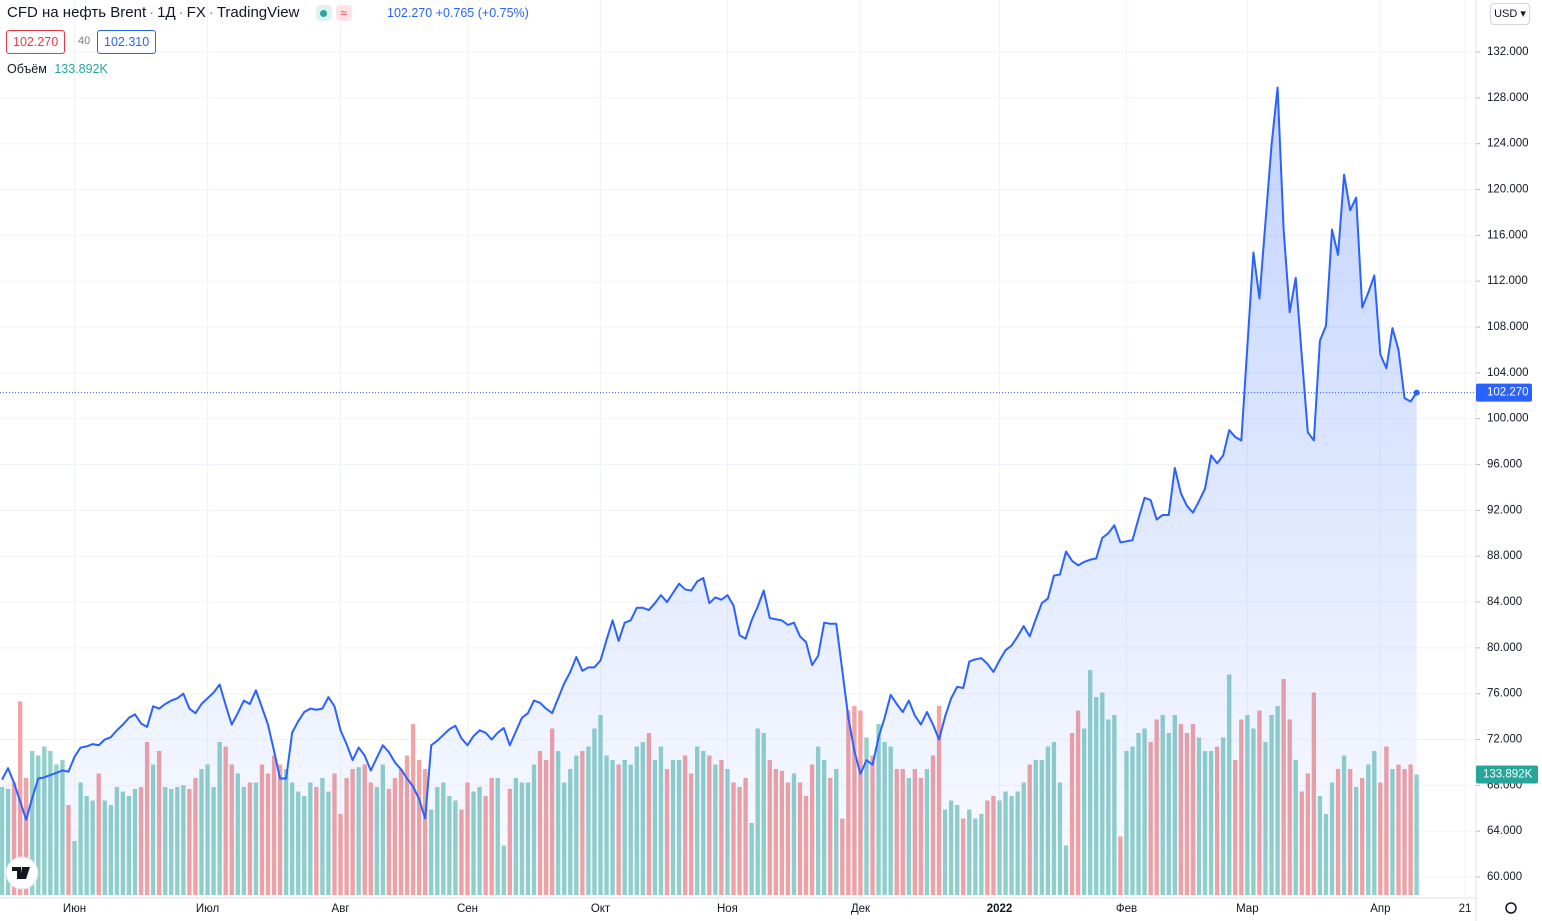 This screenshot has width=1542, height=921. What do you see at coordinates (343, 13) in the screenshot?
I see `delayed-badge: ≈` at bounding box center [343, 13].